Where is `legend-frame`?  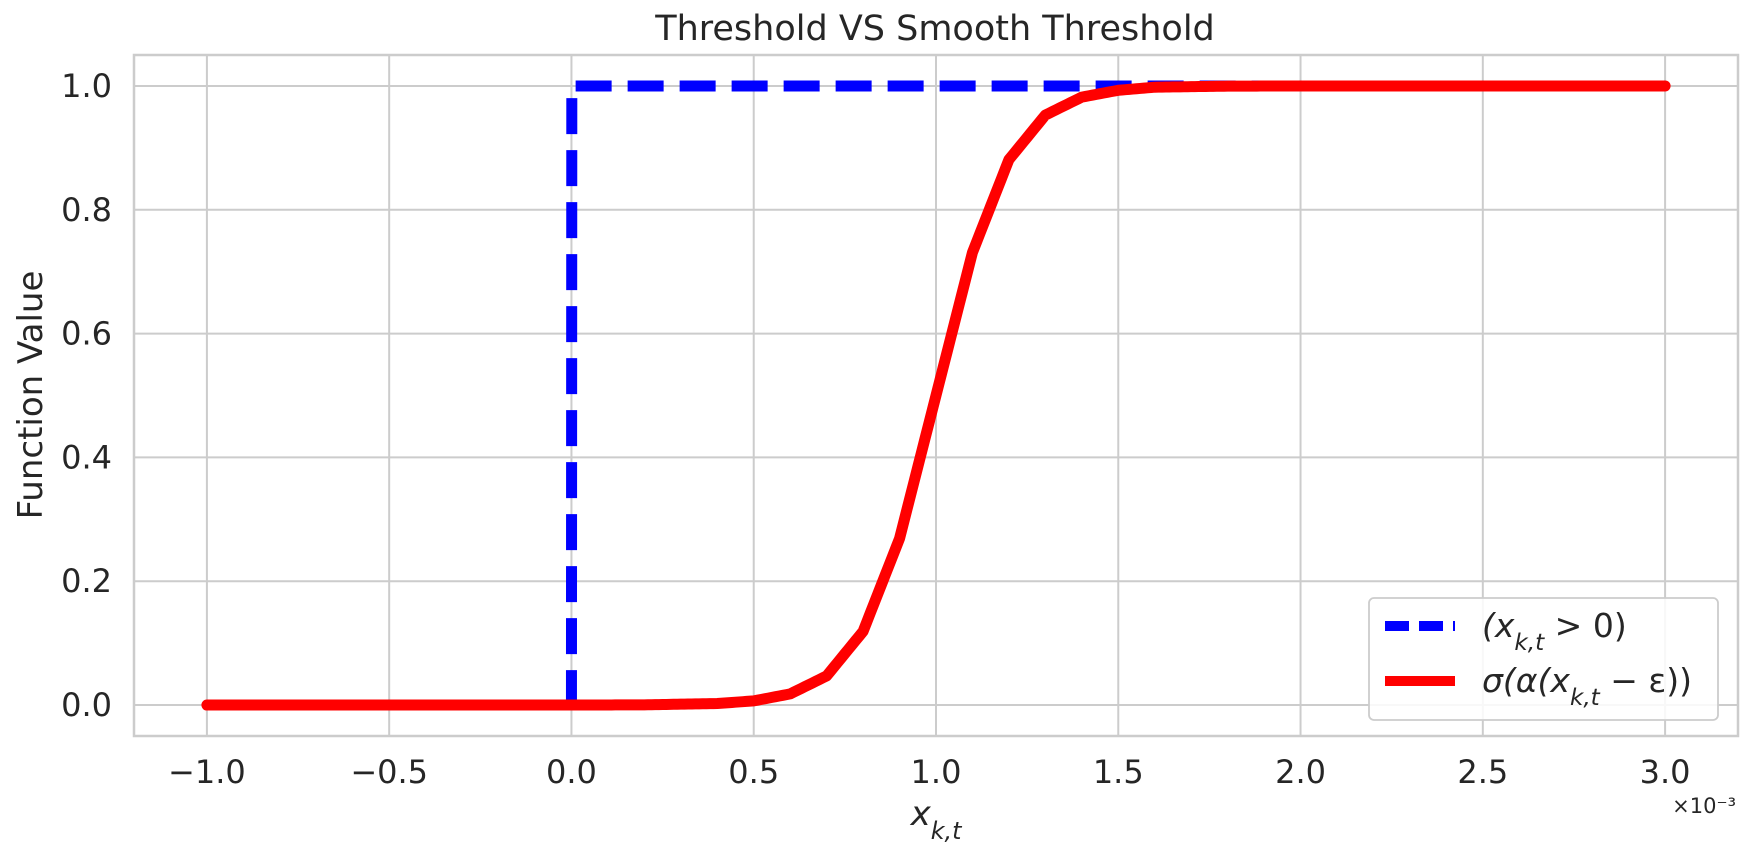 legend-frame is located at coordinates (1543, 659).